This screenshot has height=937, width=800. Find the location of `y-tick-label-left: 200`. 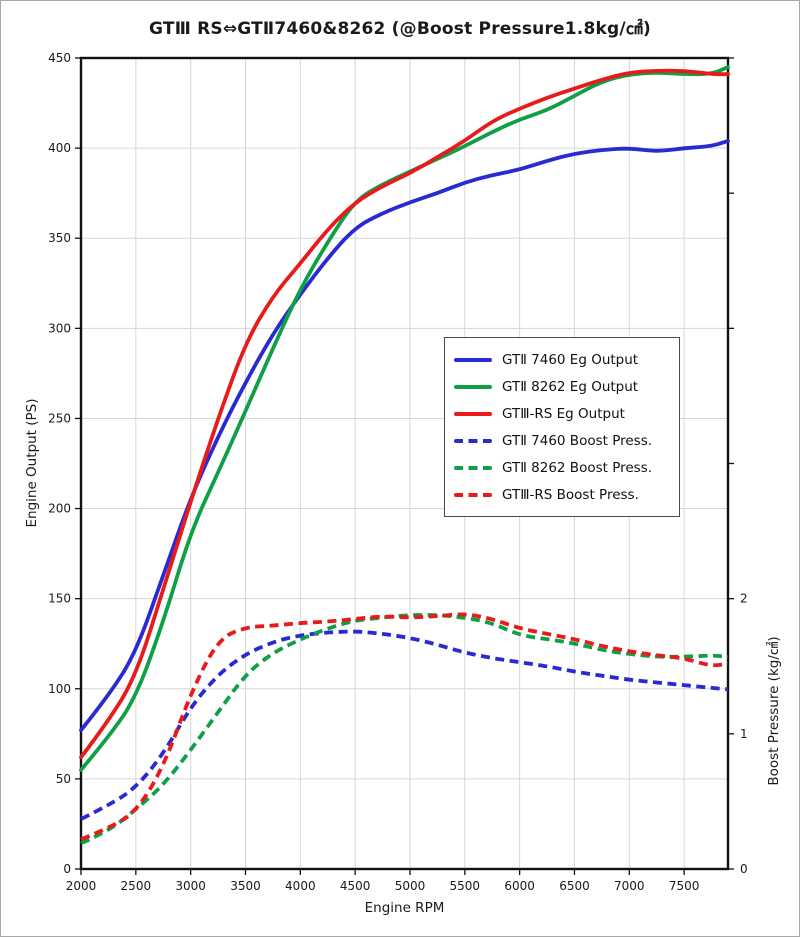

y-tick-label-left: 200 is located at coordinates (59, 509).